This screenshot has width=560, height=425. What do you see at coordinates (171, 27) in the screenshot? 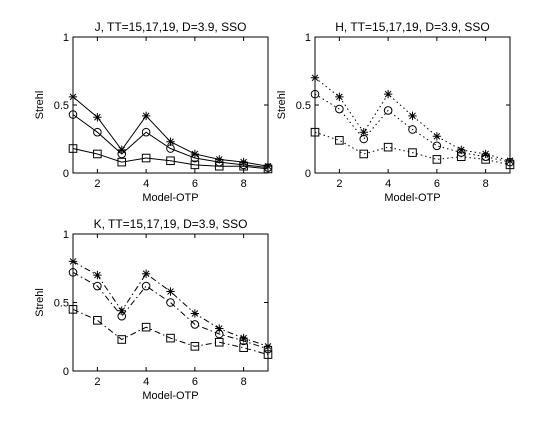
I see `chart-title: J, TT=15,17,19, D=3.9, SSO` at bounding box center [171, 27].